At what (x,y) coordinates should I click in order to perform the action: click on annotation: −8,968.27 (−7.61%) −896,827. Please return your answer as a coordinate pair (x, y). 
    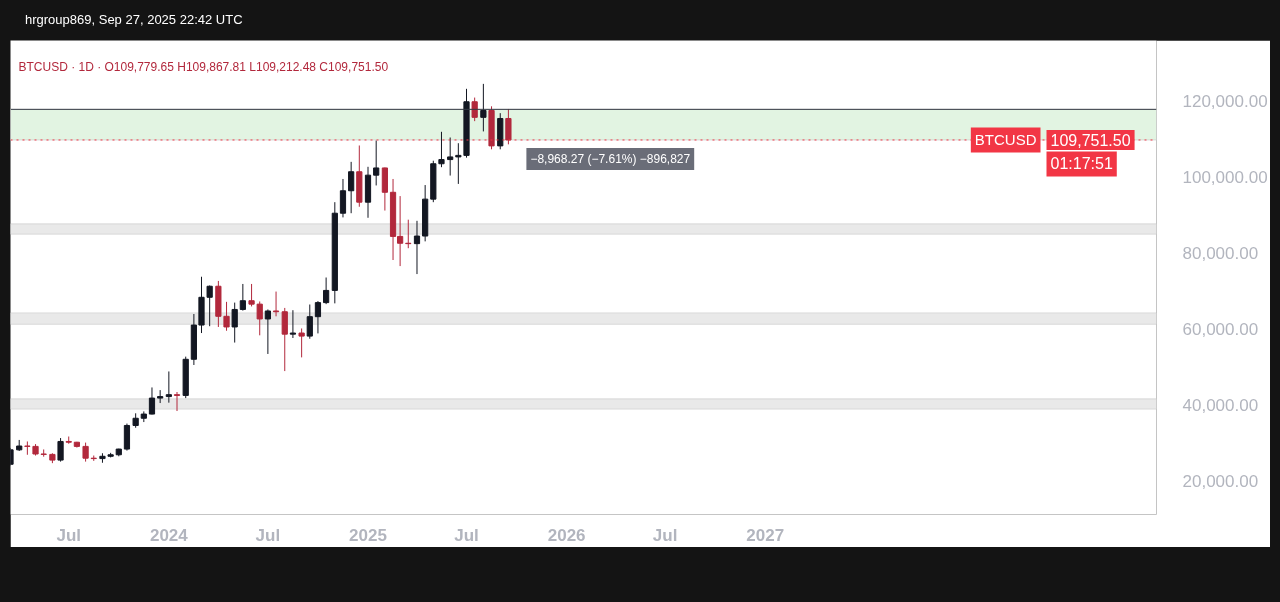
    Looking at the image, I should click on (610, 158).